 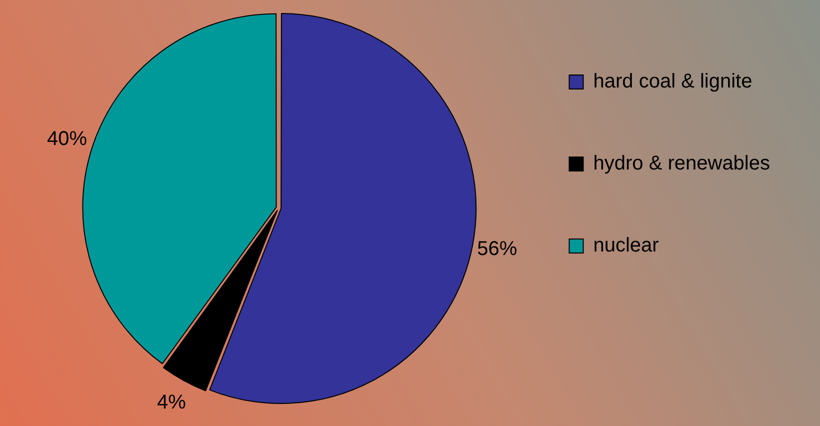 What do you see at coordinates (626, 245) in the screenshot?
I see `legend-label: nuclear` at bounding box center [626, 245].